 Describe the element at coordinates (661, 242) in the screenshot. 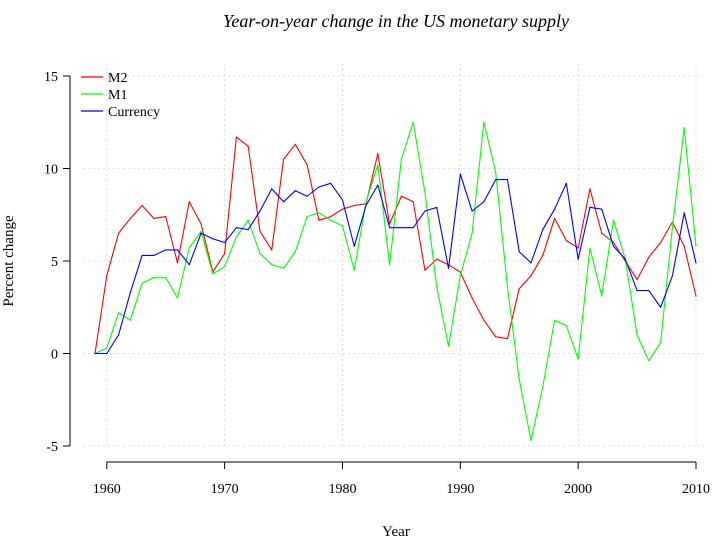

I see `data-point-m2-2007` at that location.